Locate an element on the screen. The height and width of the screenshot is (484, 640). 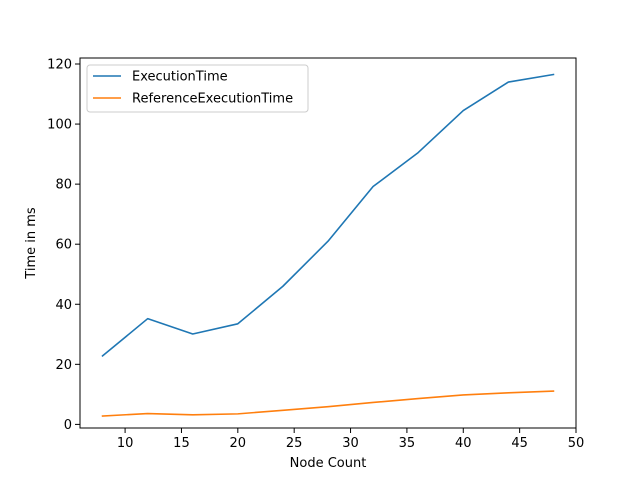
y-axis-ticks: 0 20 40 60 80 100 120 is located at coordinates (63, 245).